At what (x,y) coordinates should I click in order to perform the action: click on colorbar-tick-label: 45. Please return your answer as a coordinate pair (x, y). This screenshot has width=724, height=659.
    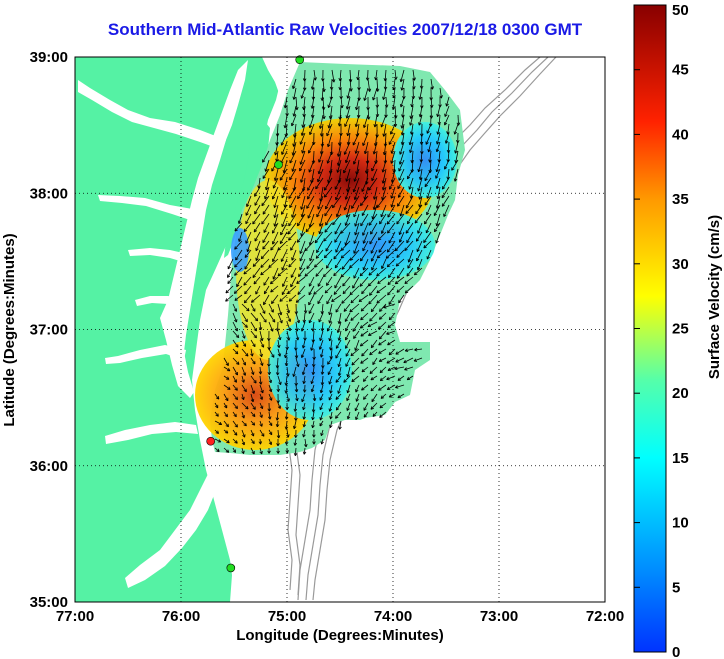
    Looking at the image, I should click on (680, 70).